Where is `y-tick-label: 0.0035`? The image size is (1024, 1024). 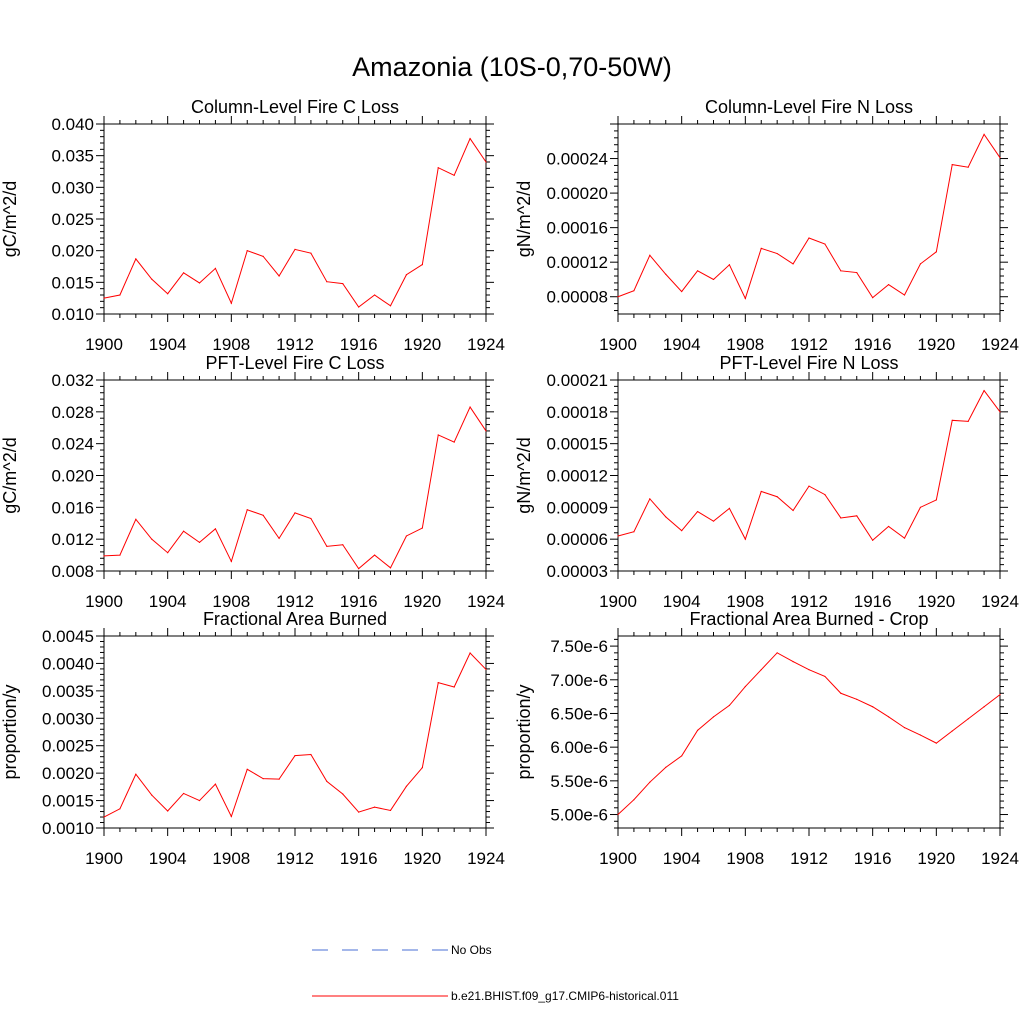
y-tick-label: 0.0035 is located at coordinates (68, 691).